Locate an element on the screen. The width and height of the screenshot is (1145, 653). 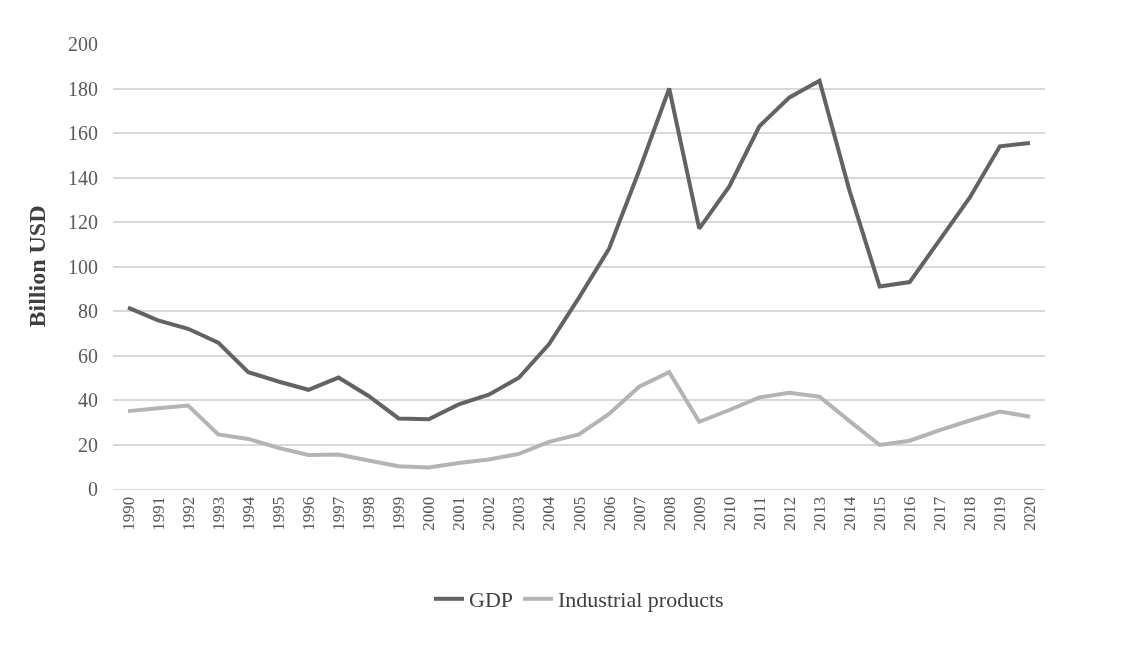
x-tick-label: 2000 is located at coordinates (429, 513).